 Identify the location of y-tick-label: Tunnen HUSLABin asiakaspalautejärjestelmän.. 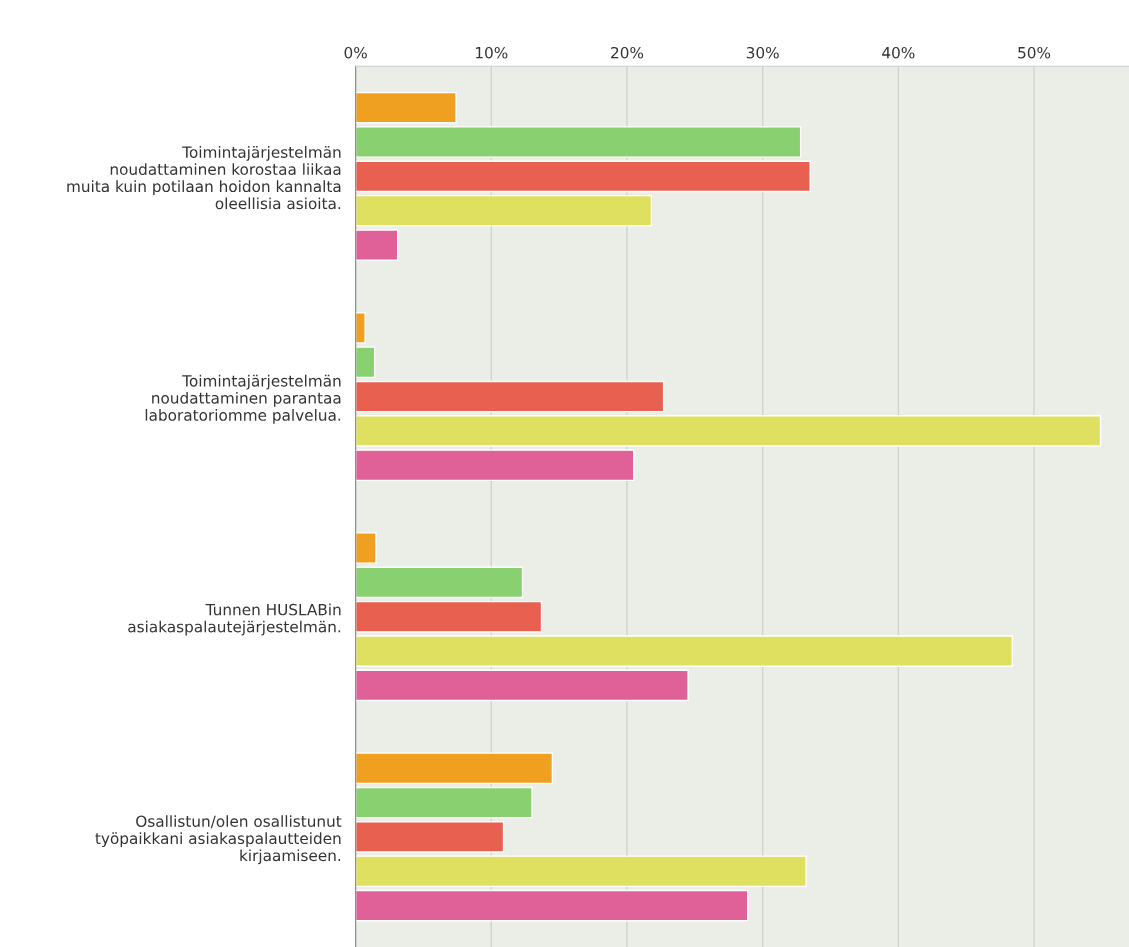
(234, 619).